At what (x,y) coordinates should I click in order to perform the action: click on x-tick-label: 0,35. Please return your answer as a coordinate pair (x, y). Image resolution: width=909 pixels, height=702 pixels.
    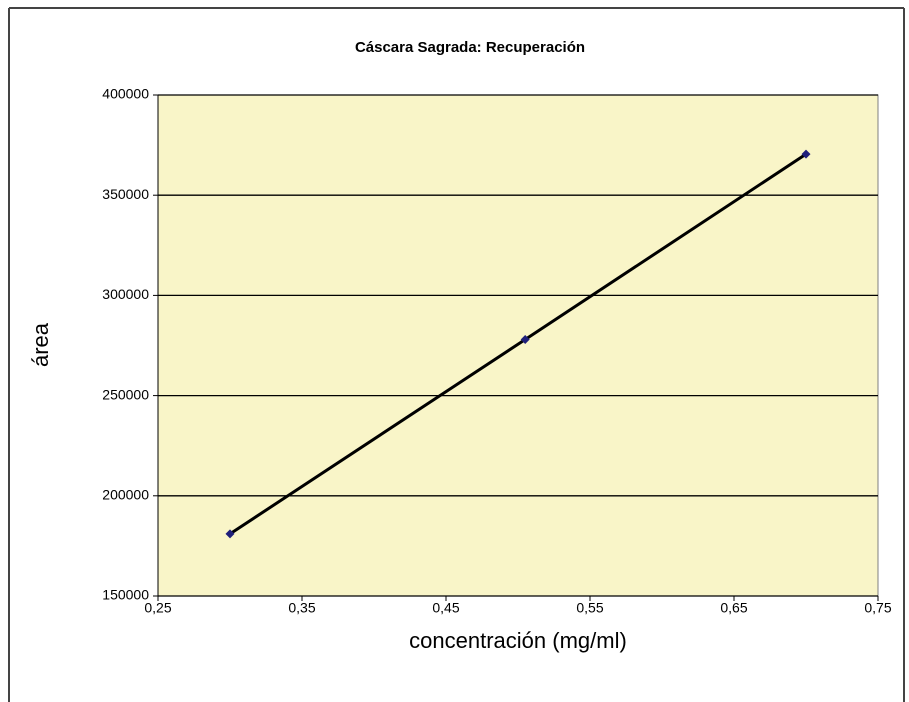
    Looking at the image, I should click on (301, 608).